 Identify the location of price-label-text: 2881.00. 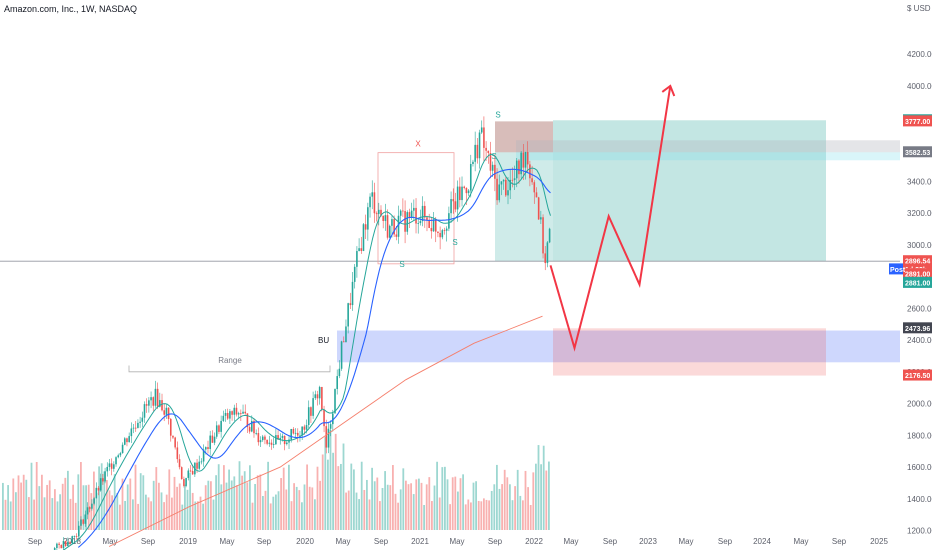
(917, 283).